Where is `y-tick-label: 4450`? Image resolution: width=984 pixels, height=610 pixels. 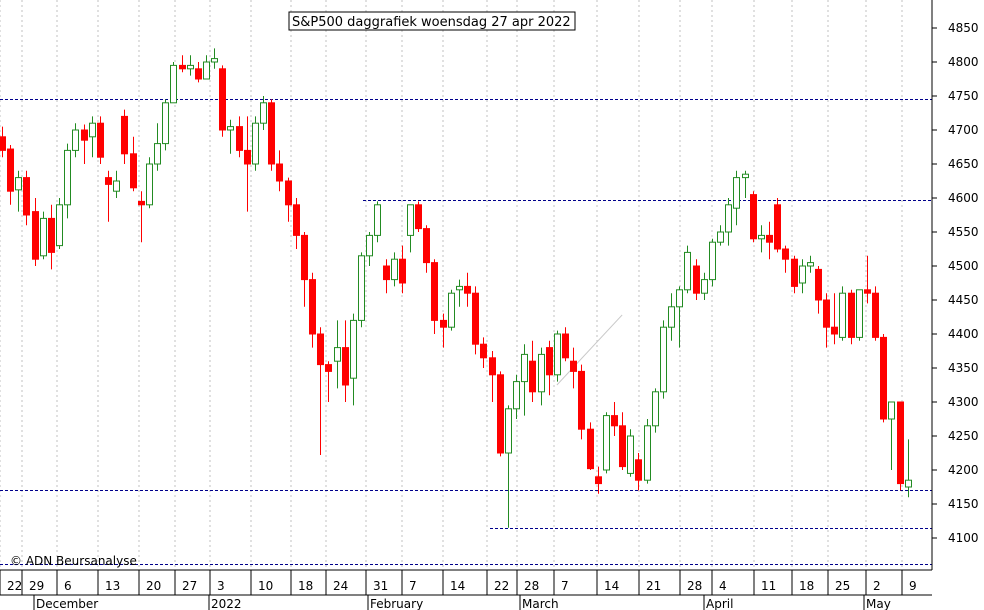 y-tick-label: 4450 is located at coordinates (963, 300).